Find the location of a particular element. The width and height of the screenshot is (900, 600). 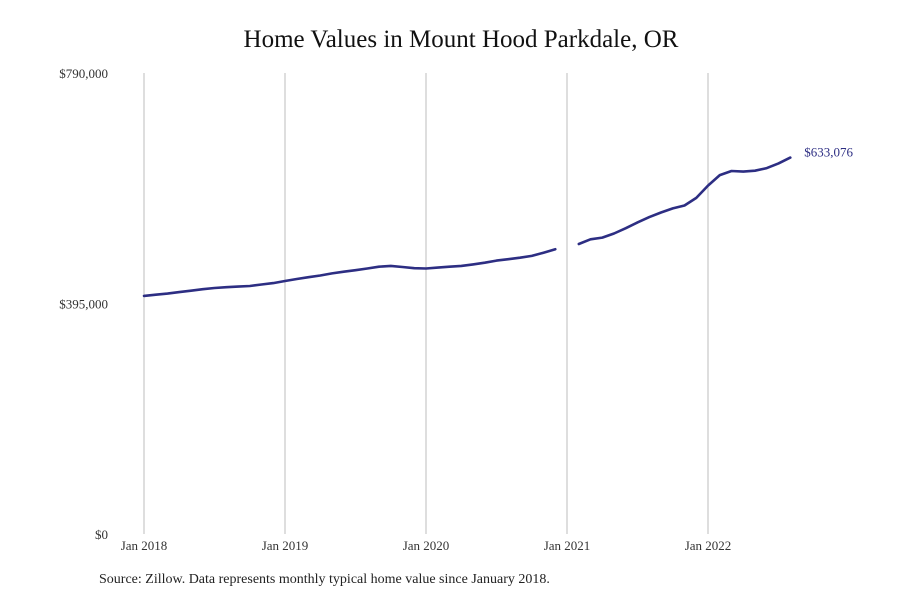

x-tick-label: Jan 2019 is located at coordinates (285, 545).